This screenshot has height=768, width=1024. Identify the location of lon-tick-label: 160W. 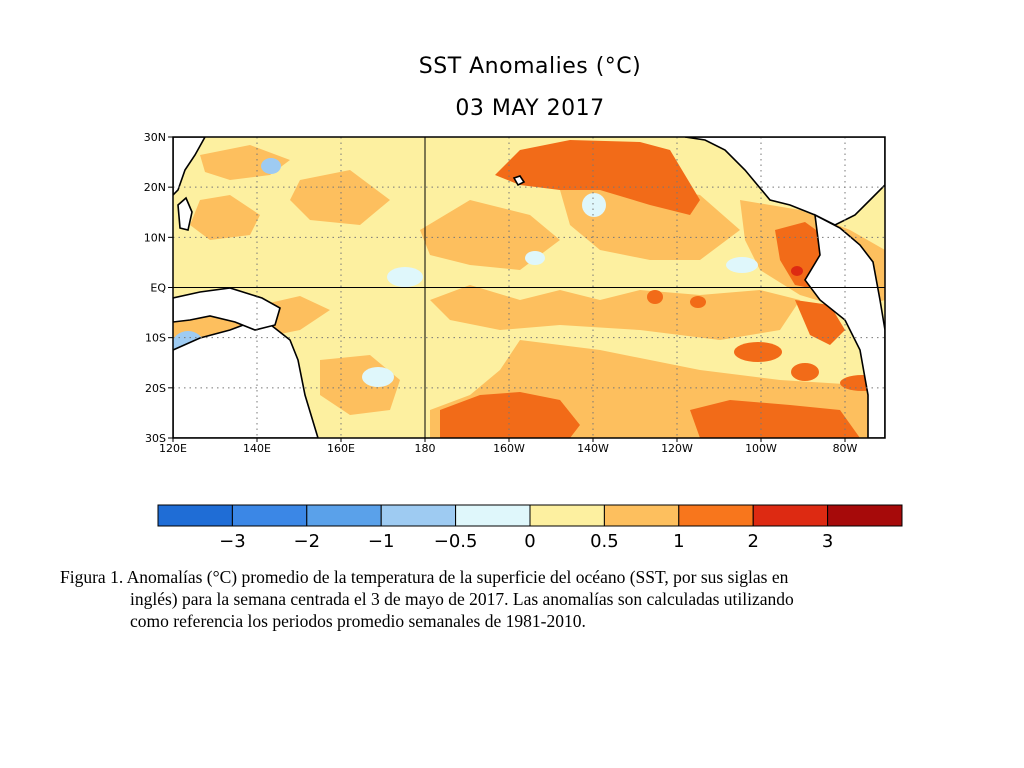
(509, 448).